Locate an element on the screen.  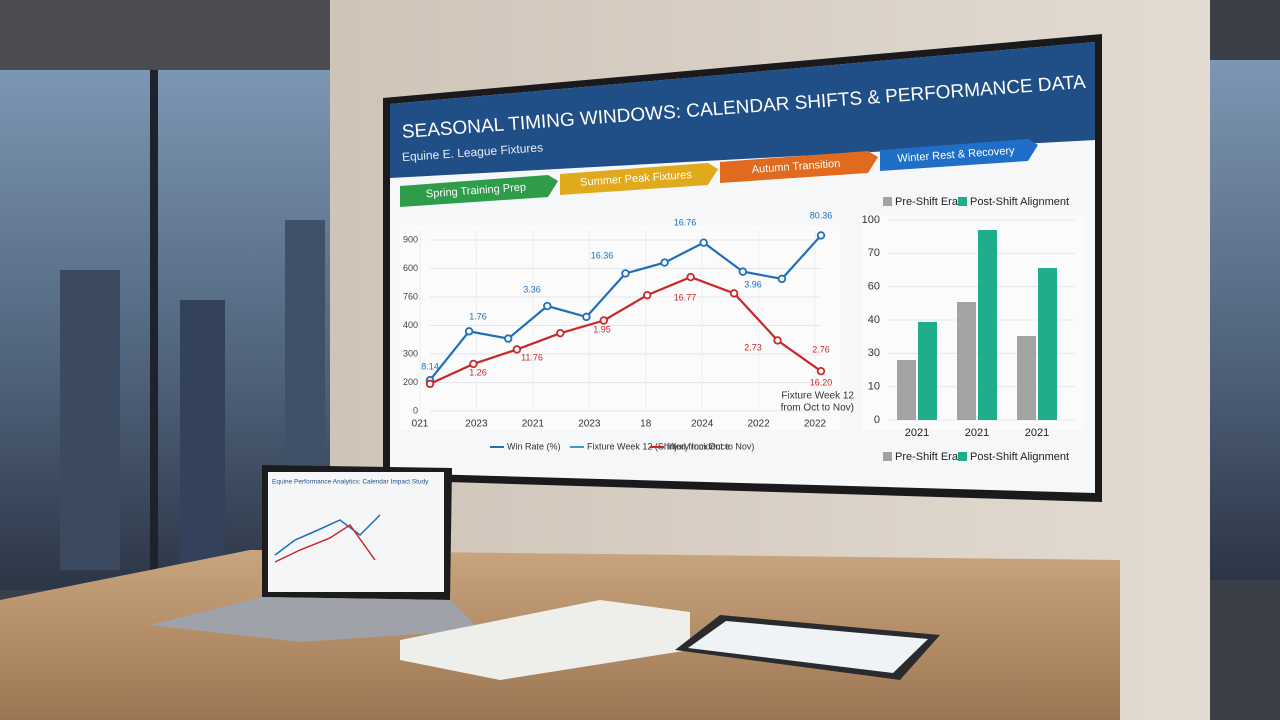
y-tick-label: 300 is located at coordinates (410, 353).